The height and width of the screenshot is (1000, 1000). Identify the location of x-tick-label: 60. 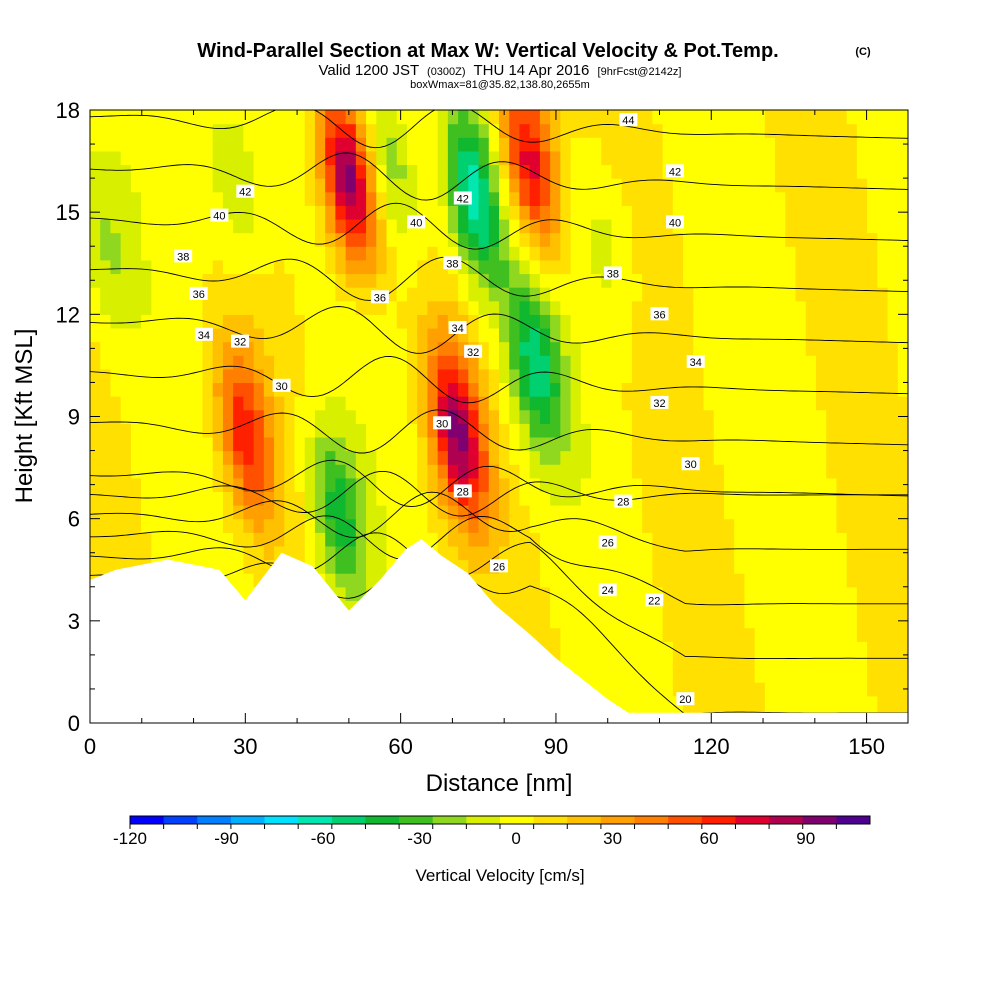
(400, 746).